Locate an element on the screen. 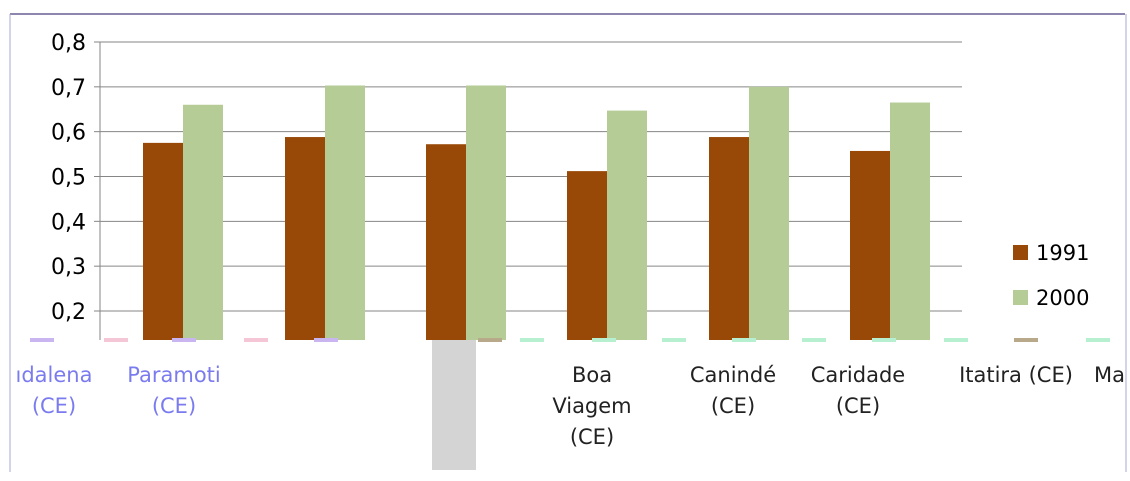  y-axis-ticks: 0,8 0,7 0,6 0,5 0,4 0,3 0,2 is located at coordinates (75, 178).